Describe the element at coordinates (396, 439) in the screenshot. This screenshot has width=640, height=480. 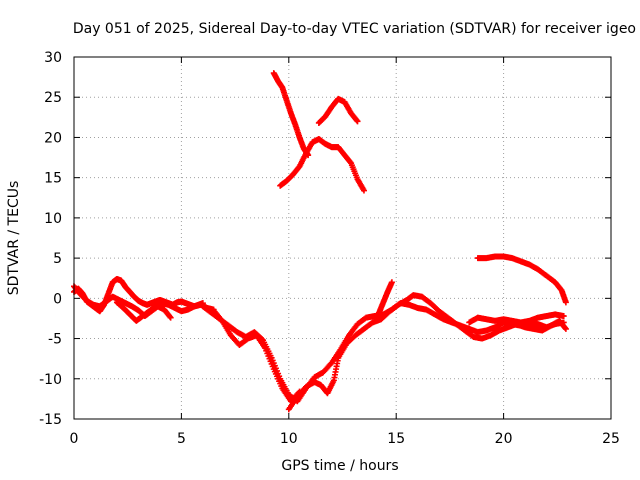
I see `x-tick-label: 15` at that location.